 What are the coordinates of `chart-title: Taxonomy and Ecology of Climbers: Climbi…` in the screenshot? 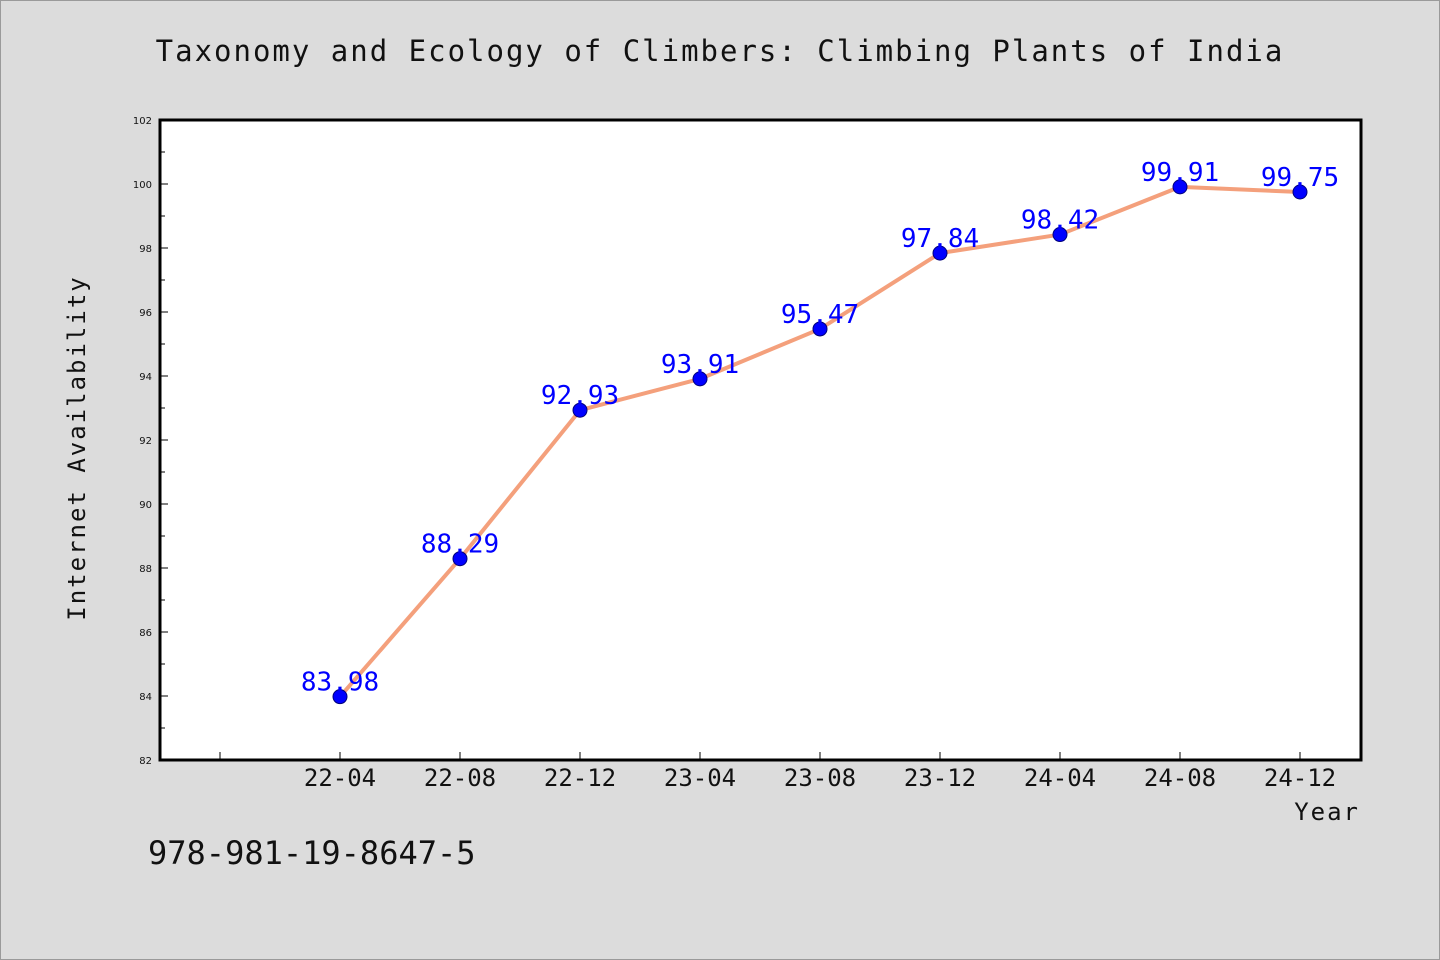 It's located at (720, 51).